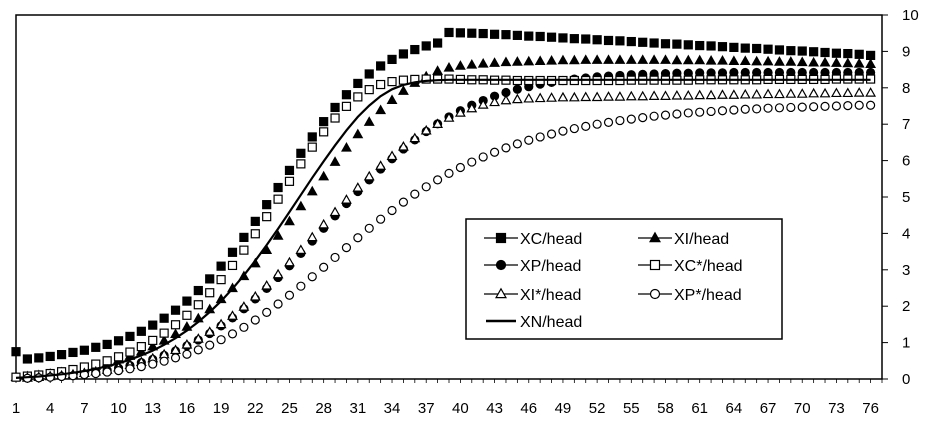 The height and width of the screenshot is (423, 935). Describe the element at coordinates (708, 295) in the screenshot. I see `legend-label: XP*/head` at that location.